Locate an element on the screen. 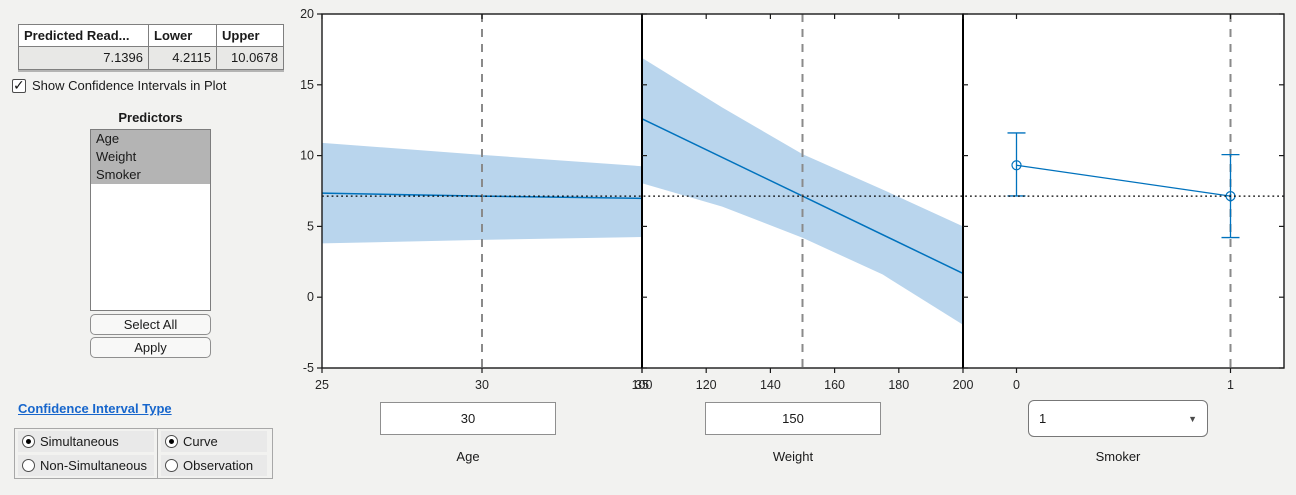  radio-curve-icon is located at coordinates (171, 441).